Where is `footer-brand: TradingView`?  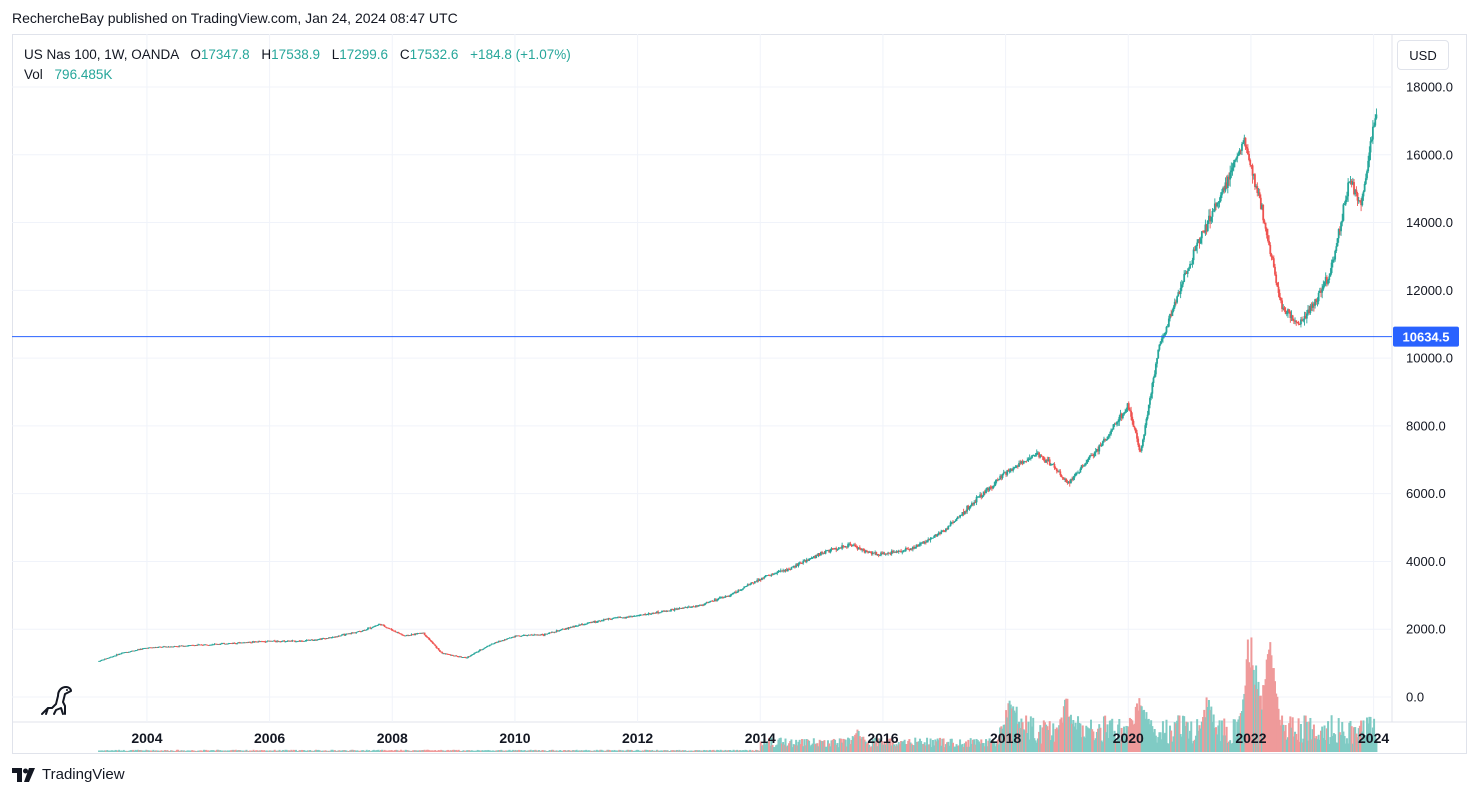 footer-brand: TradingView is located at coordinates (83, 774).